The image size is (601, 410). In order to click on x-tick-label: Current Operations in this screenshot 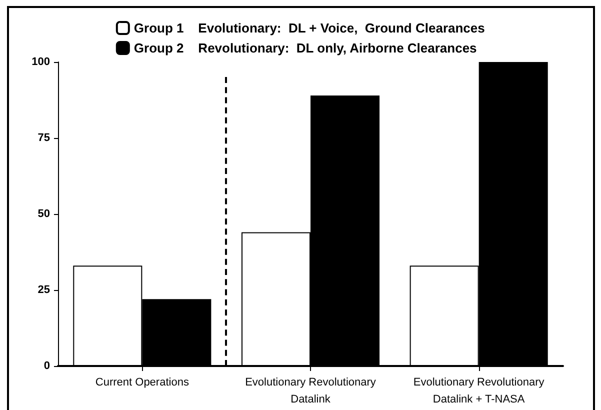, I will do `click(142, 382)`.